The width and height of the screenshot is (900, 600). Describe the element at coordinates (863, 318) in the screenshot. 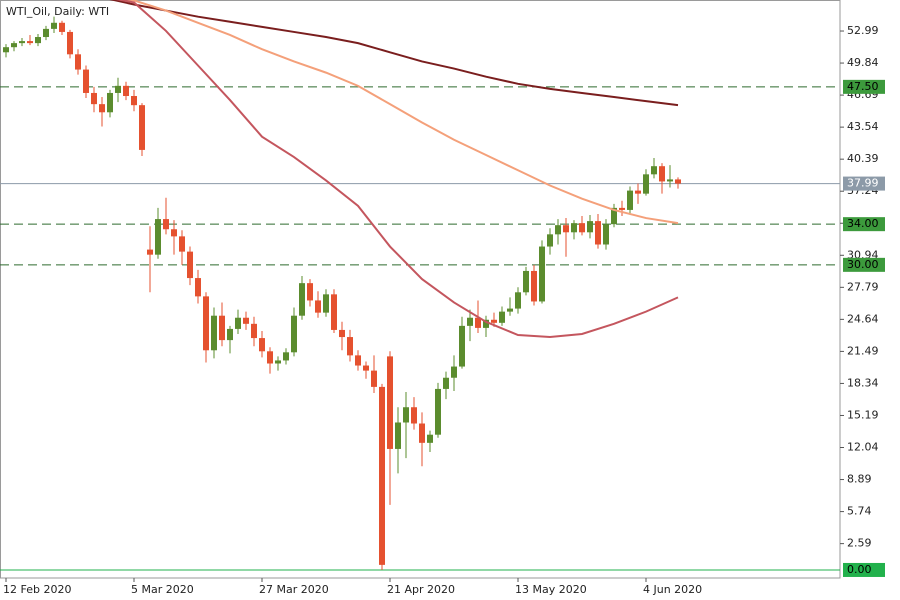

I see `y-tick-label: 24.64` at that location.